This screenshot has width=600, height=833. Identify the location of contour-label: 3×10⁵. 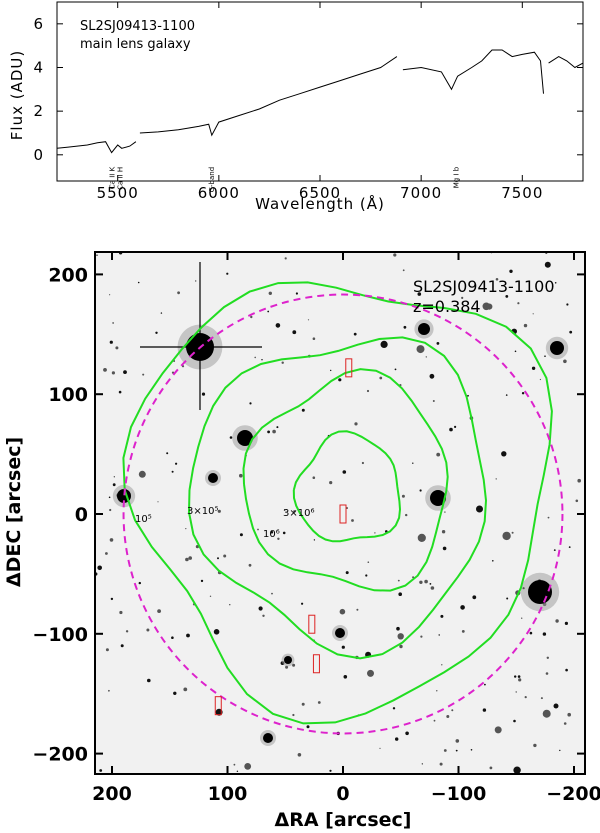
(202, 511).